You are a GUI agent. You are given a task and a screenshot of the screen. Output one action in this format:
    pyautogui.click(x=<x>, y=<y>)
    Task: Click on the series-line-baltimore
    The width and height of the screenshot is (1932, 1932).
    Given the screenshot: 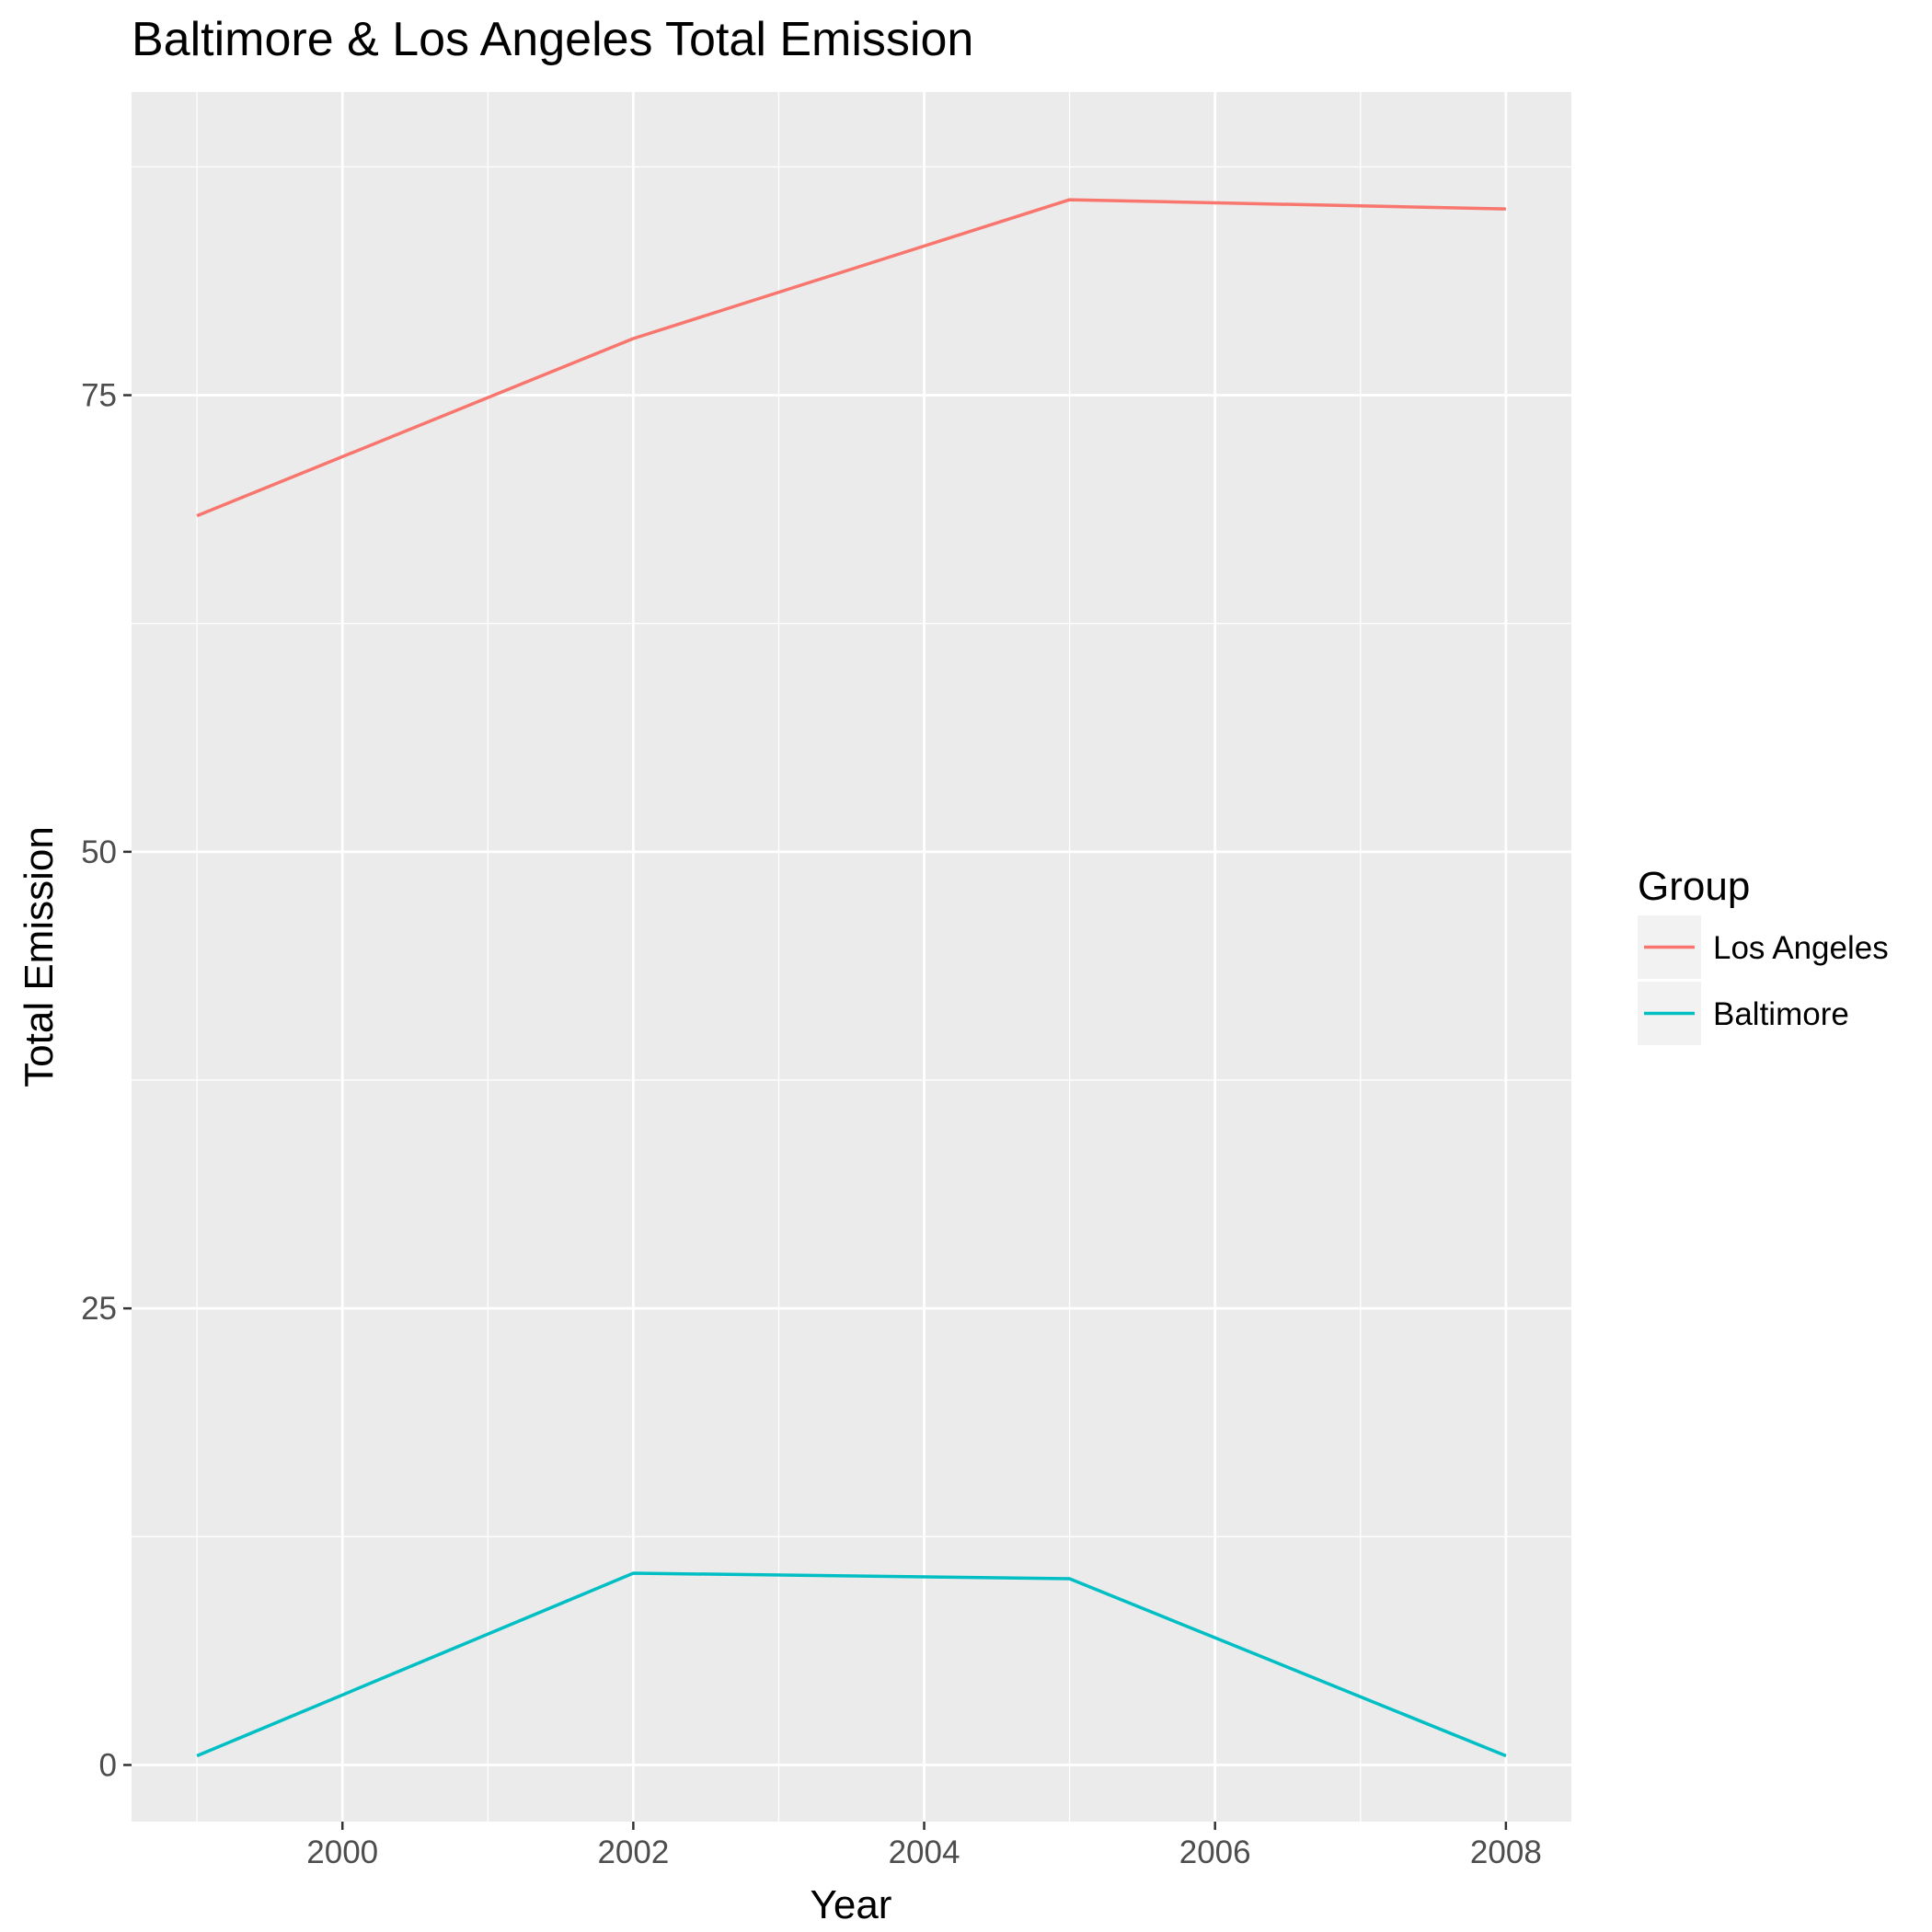 What is the action you would take?
    pyautogui.click(x=851, y=1664)
    